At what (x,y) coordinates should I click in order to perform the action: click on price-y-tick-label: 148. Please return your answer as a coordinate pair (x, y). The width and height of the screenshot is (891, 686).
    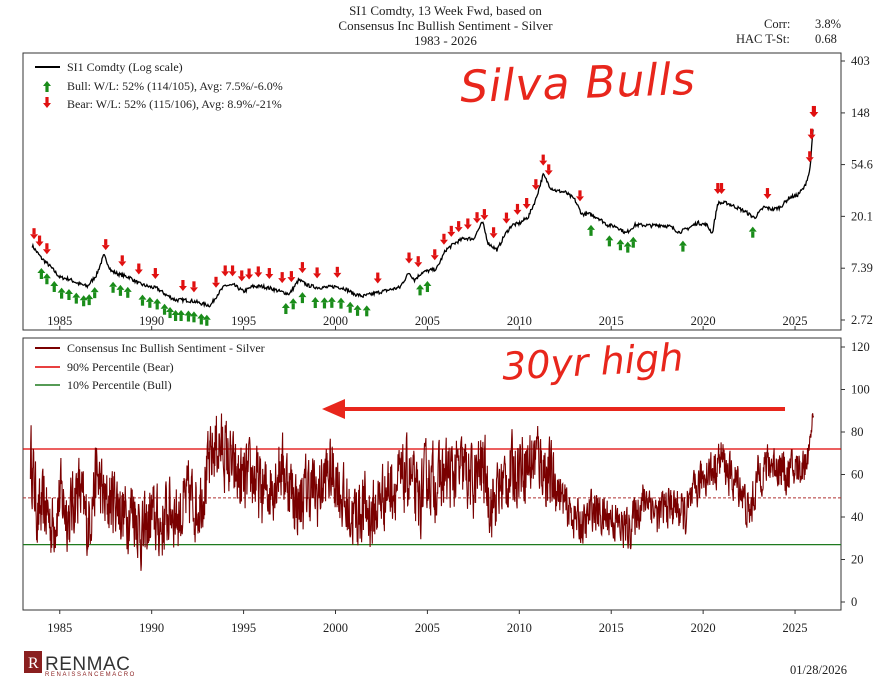
    Looking at the image, I should click on (860, 113).